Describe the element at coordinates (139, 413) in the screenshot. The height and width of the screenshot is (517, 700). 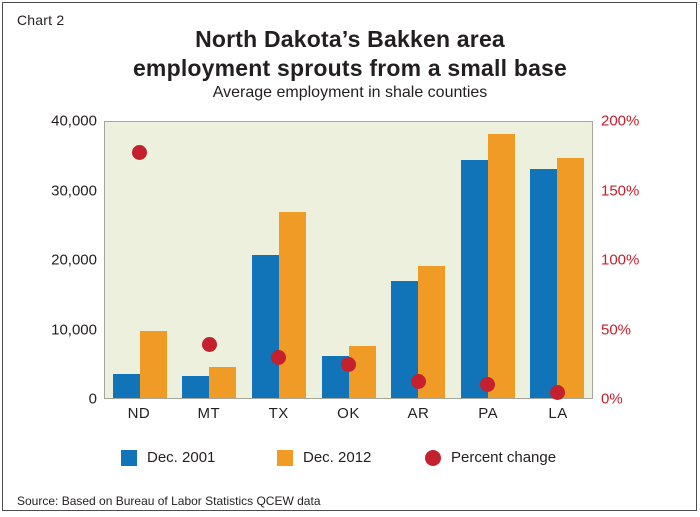
I see `category-label-nd: ND` at that location.